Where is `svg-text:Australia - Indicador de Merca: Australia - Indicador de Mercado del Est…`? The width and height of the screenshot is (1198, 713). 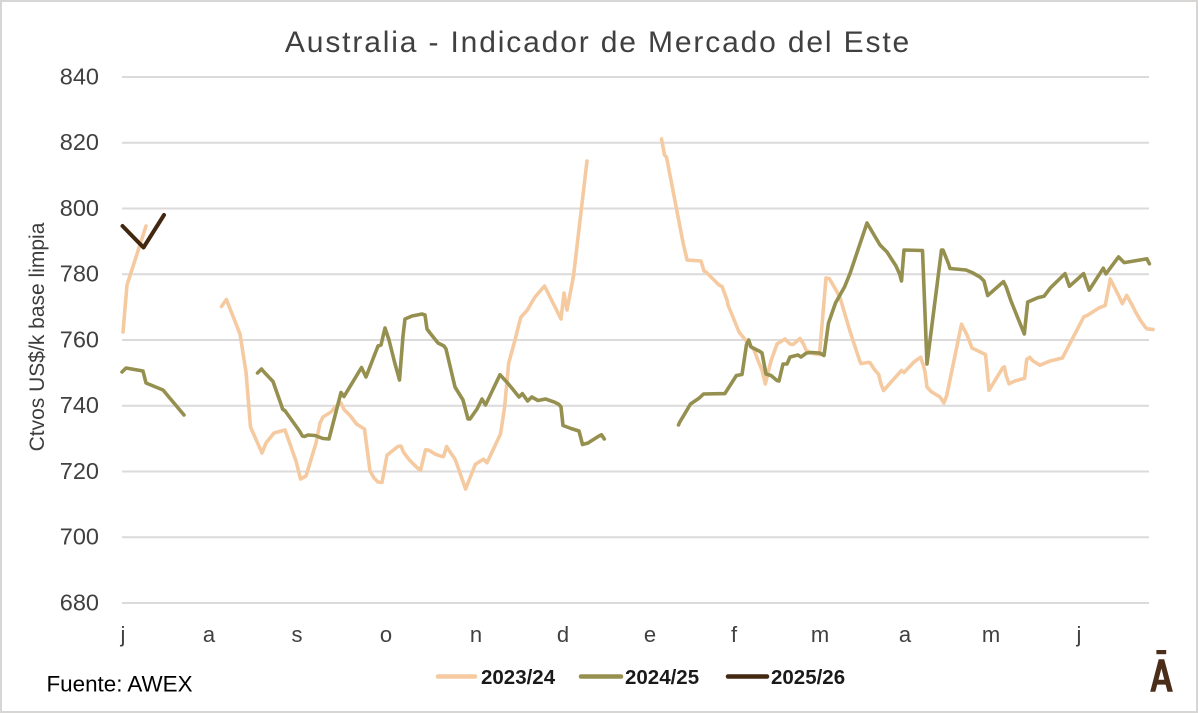 svg-text:Australia - Indicador de Merca: Australia - Indicador de Mercado del Est… is located at coordinates (598, 42).